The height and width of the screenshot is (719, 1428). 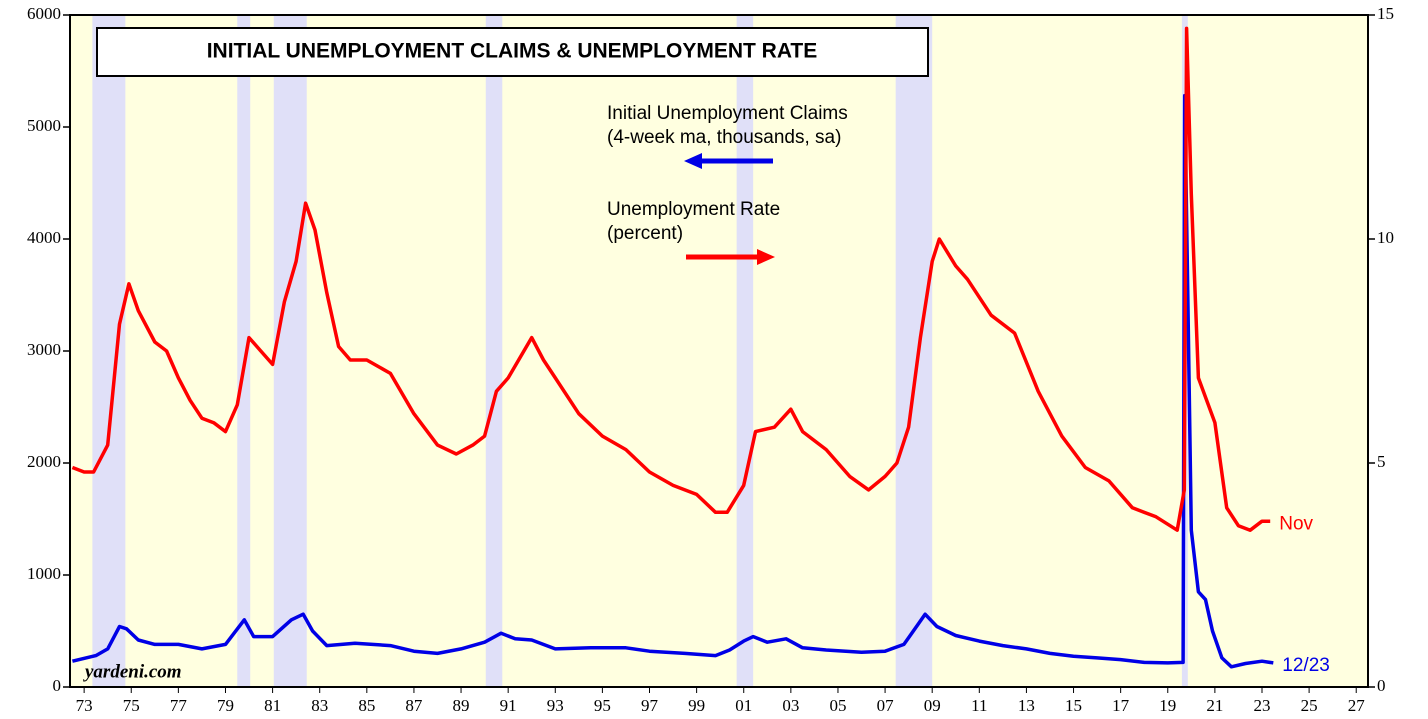 What do you see at coordinates (743, 705) in the screenshot?
I see `x-tick-label: 01` at bounding box center [743, 705].